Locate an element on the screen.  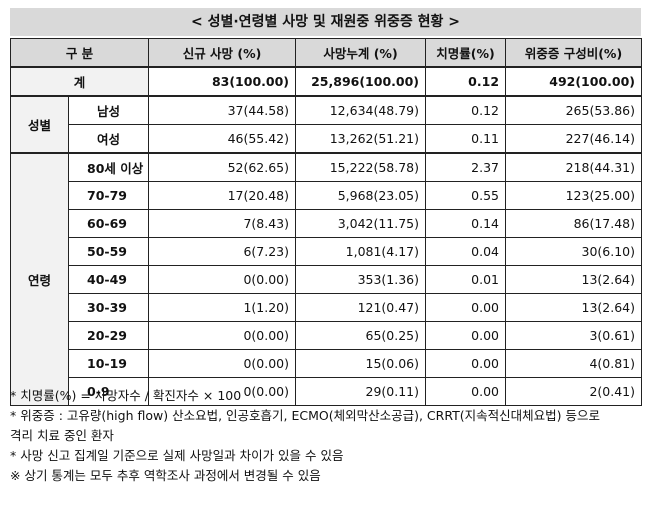
table-row: 10-19 0(0.00) 15(0.06) 0.00 4(0.81) is located at coordinates (327, 363).